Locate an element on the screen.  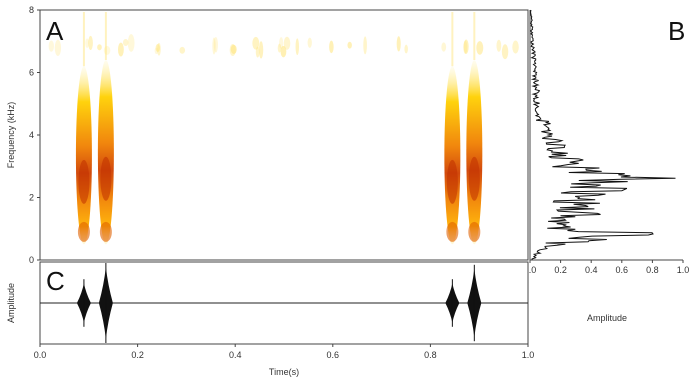
spectrogram-y-ticks: 0 2 4 6 8 is located at coordinates (34, 135).